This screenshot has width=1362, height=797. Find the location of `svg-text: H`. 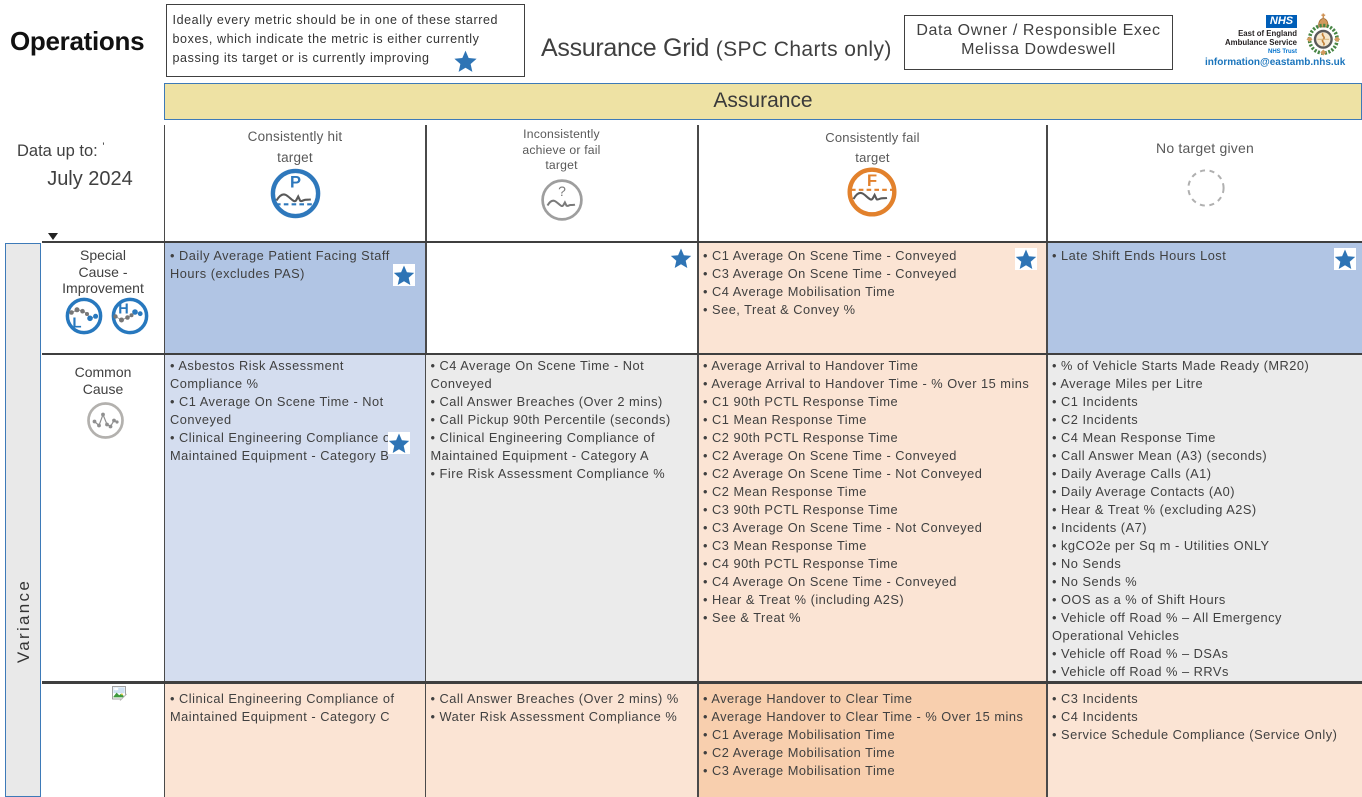

svg-text: H is located at coordinates (123, 310).